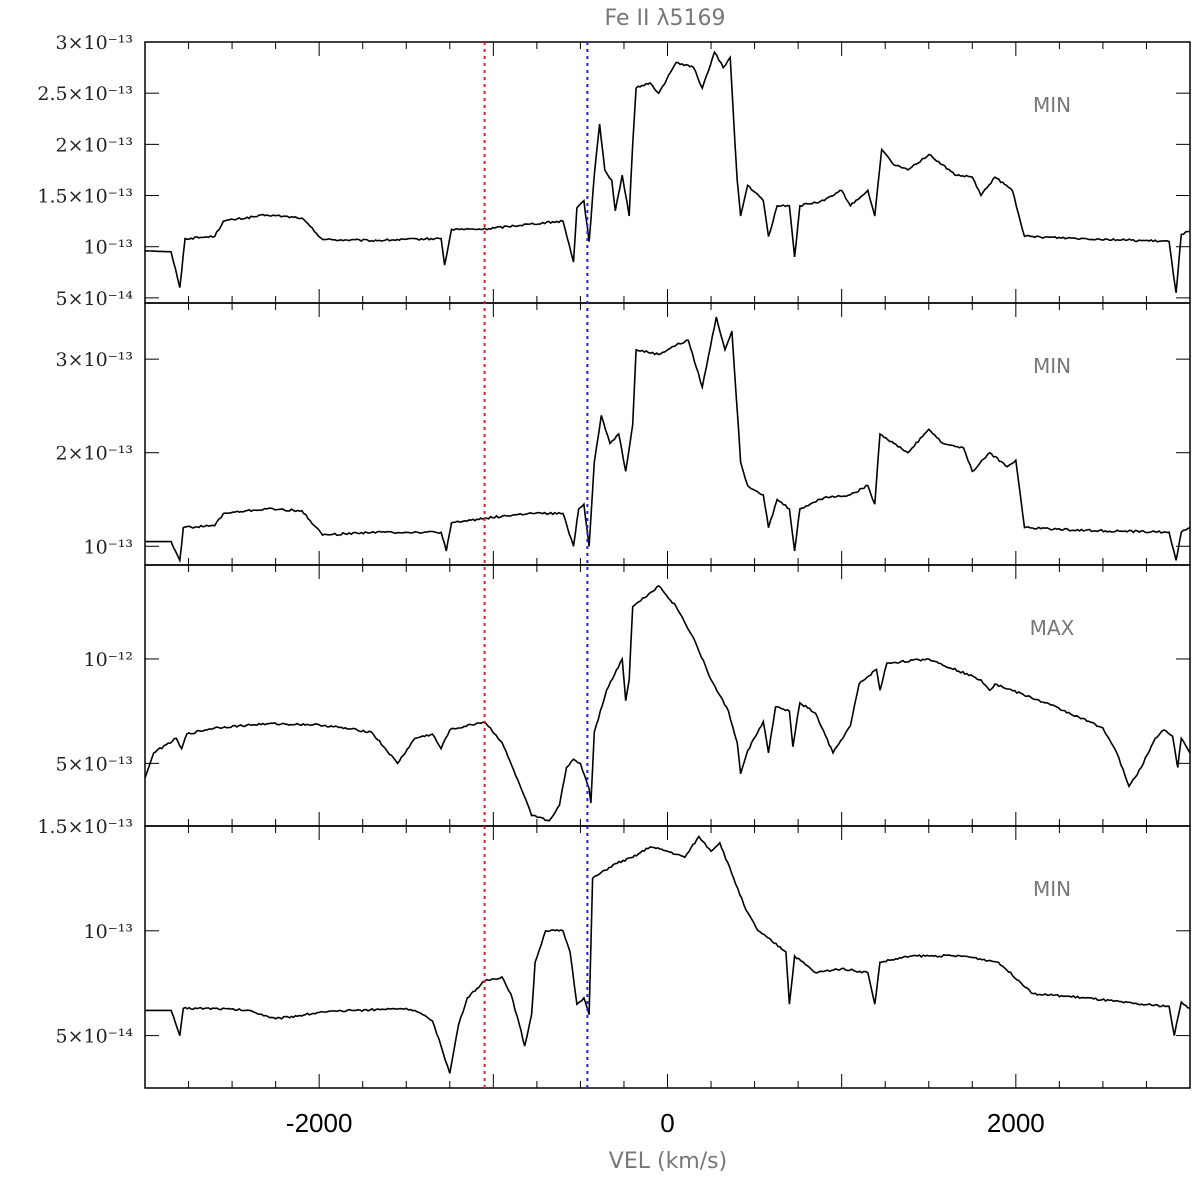  I want to click on x-axis-label: VEL (km/s), so click(668, 1161).